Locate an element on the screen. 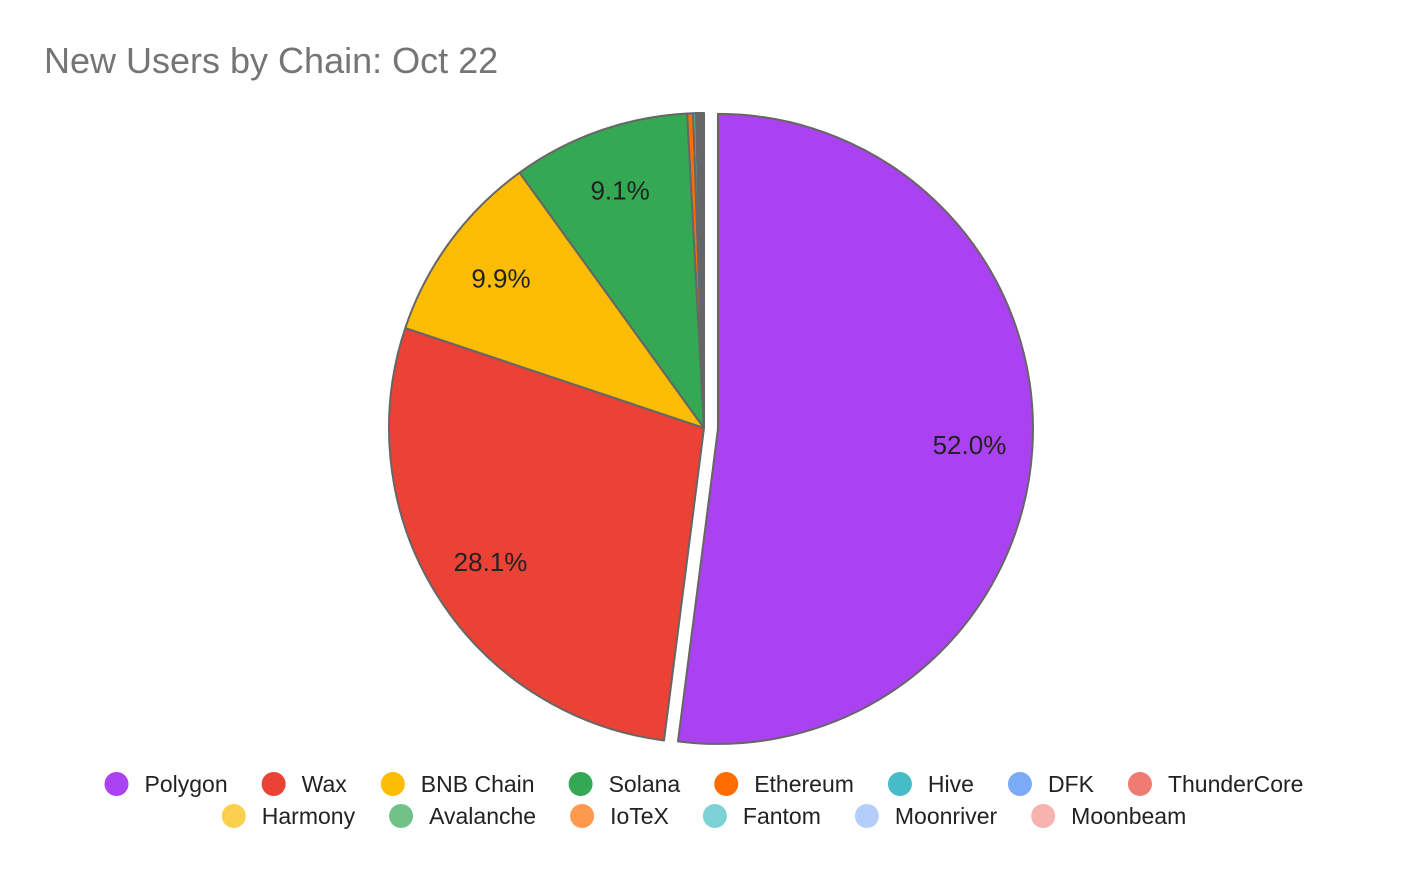 The width and height of the screenshot is (1408, 877). data-label-wax: 28.1% is located at coordinates (491, 562).